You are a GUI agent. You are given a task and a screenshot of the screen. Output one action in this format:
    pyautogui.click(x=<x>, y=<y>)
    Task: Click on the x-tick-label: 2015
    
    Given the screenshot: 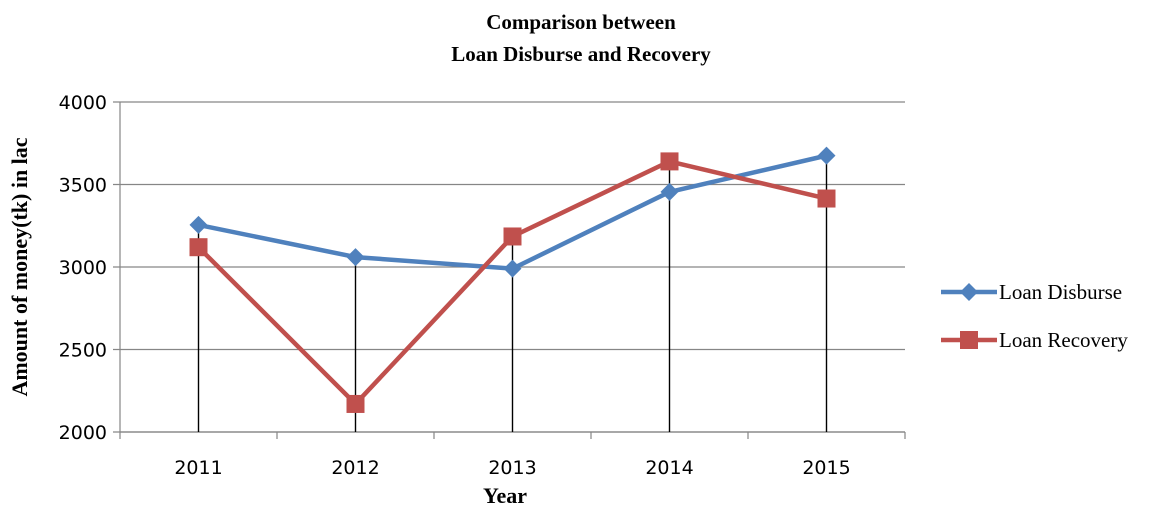 What is the action you would take?
    pyautogui.click(x=826, y=468)
    